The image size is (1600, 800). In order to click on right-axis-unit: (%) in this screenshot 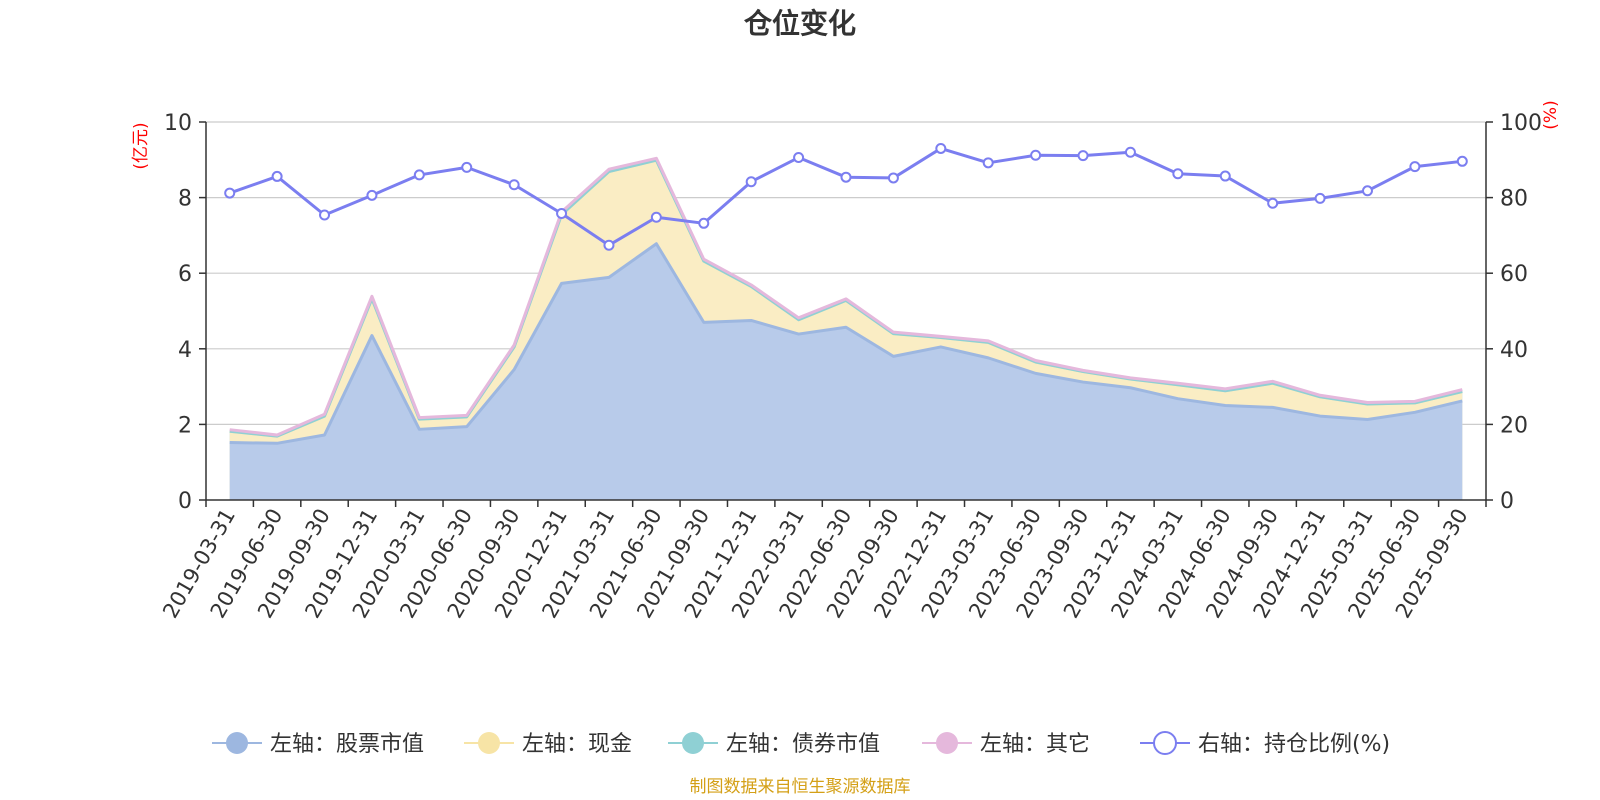, I will do `click(1551, 114)`.